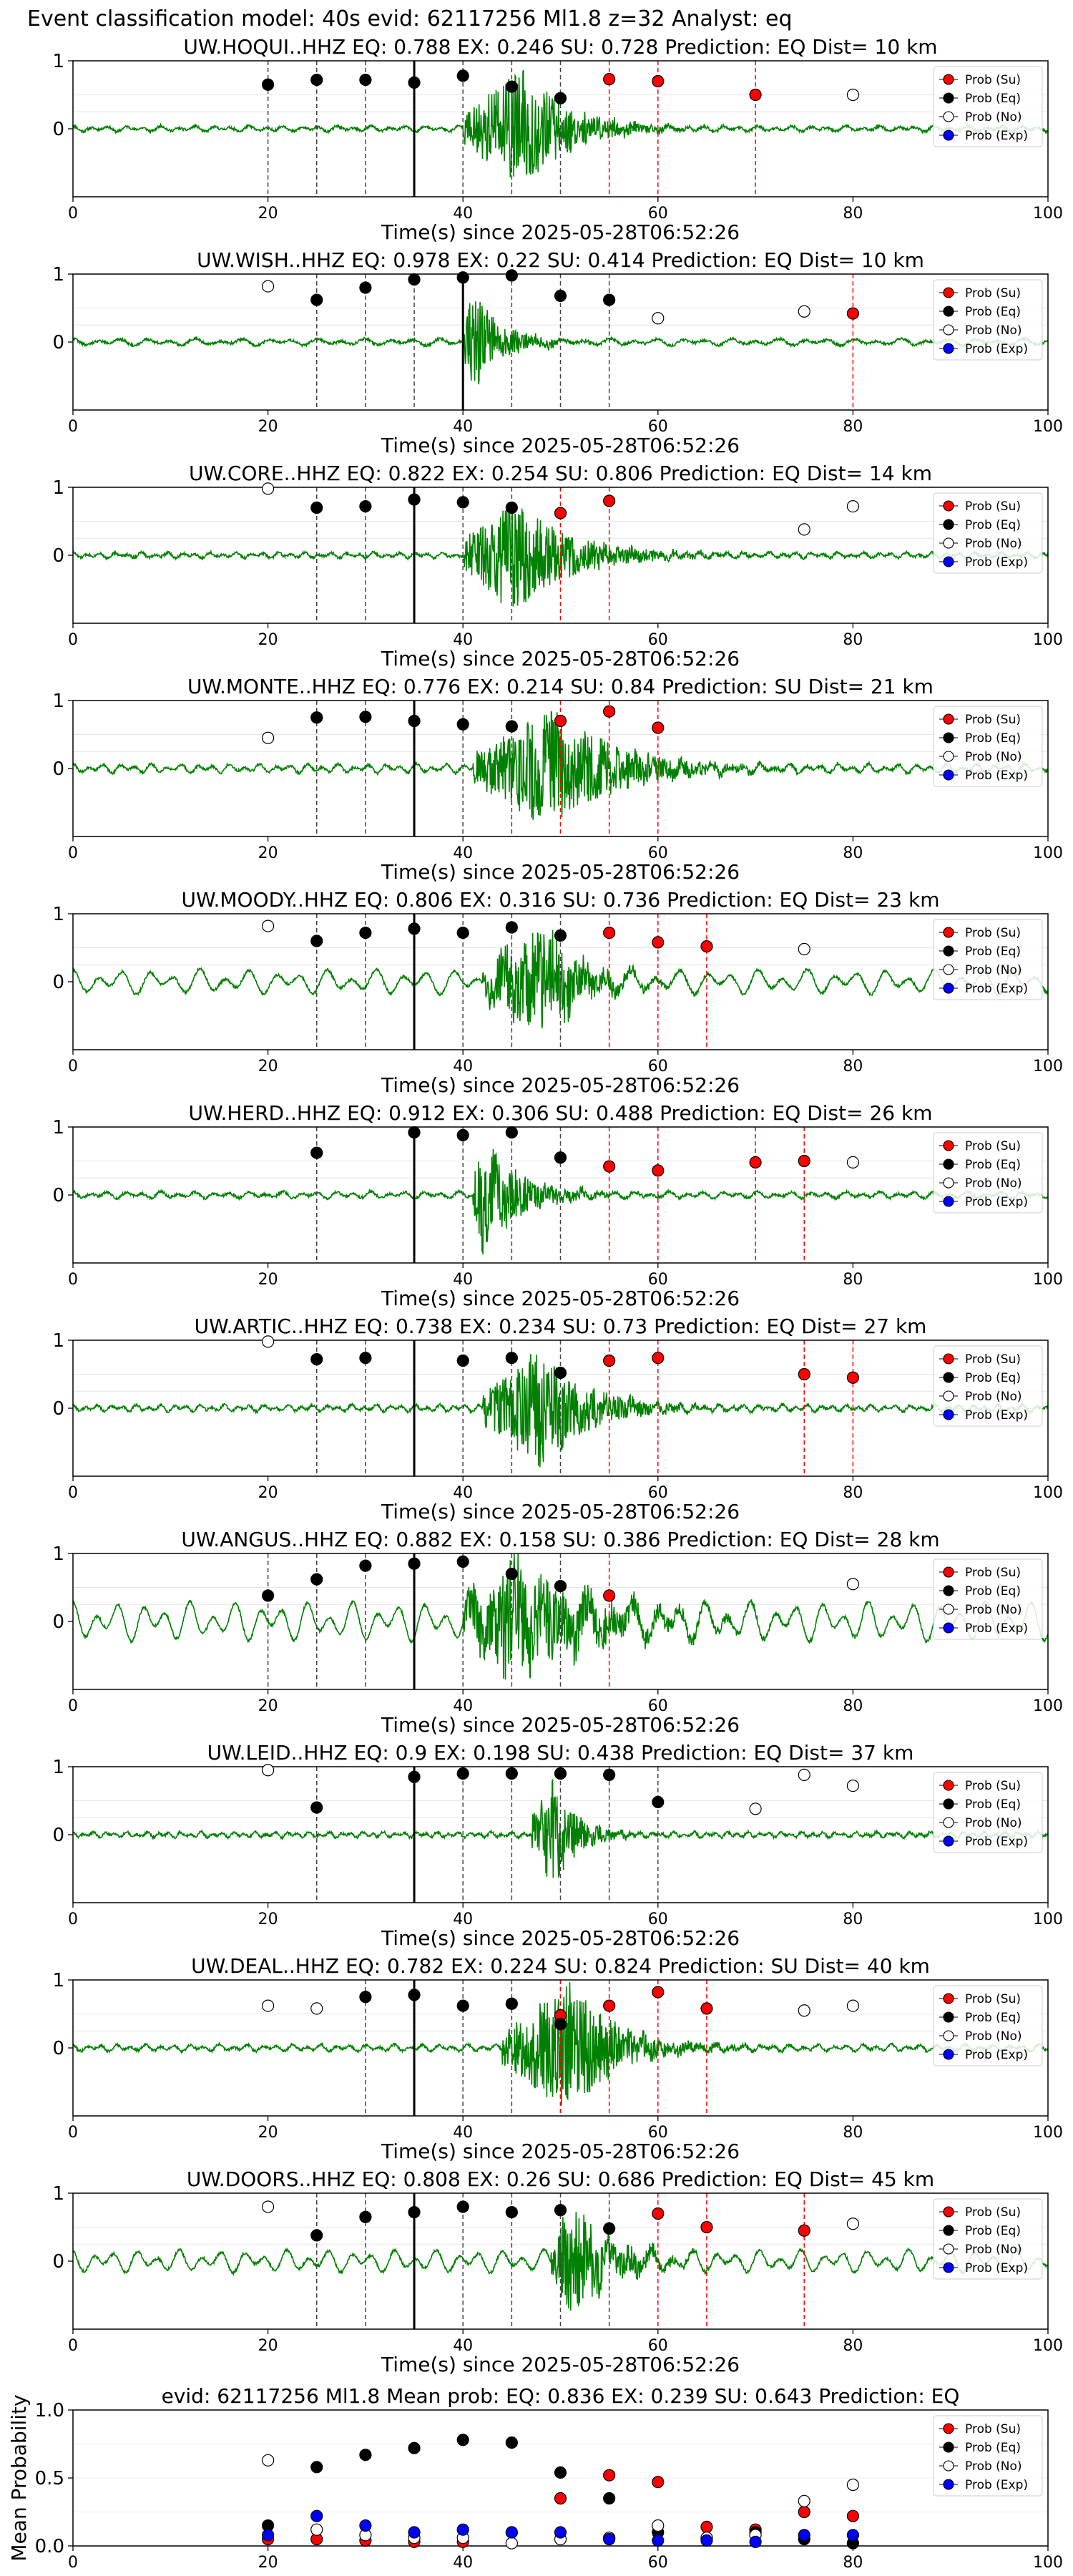 Image resolution: width=1073 pixels, height=2576 pixels. I want to click on y-axis-label: Mean Probability, so click(19, 2477).